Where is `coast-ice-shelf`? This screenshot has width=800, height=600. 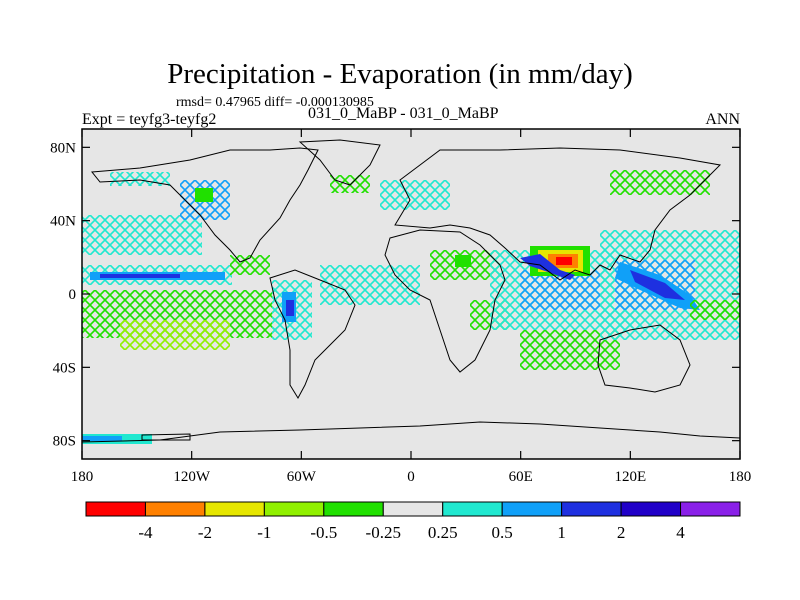 coast-ice-shelf is located at coordinates (166, 437).